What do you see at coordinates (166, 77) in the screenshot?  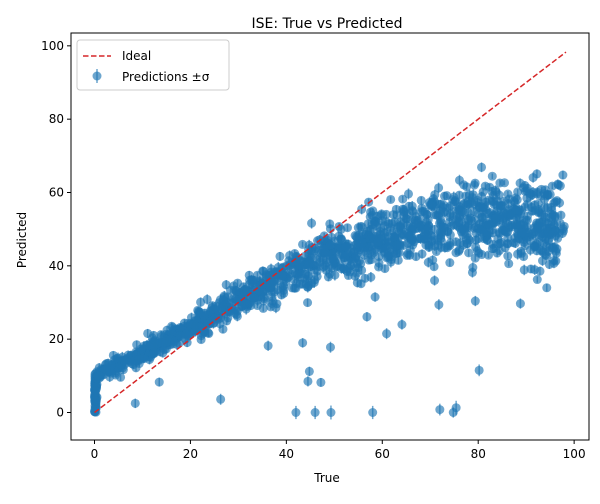 I see `legend-predictions-label: Predictions ±σ` at bounding box center [166, 77].